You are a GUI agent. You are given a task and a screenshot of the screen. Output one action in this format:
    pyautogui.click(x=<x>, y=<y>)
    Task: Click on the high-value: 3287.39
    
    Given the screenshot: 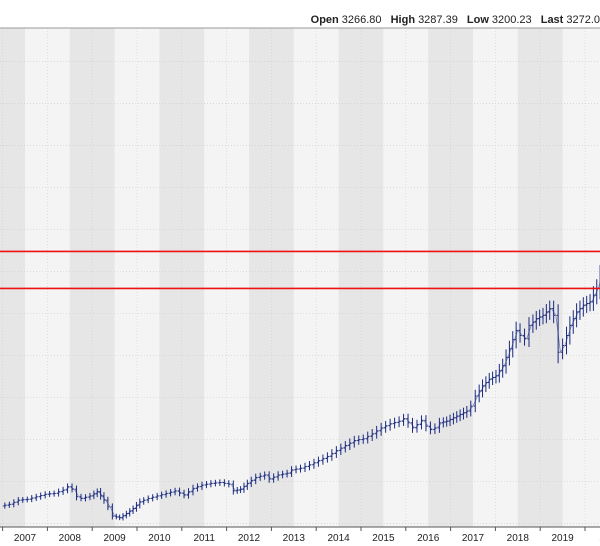 What is the action you would take?
    pyautogui.click(x=438, y=20)
    